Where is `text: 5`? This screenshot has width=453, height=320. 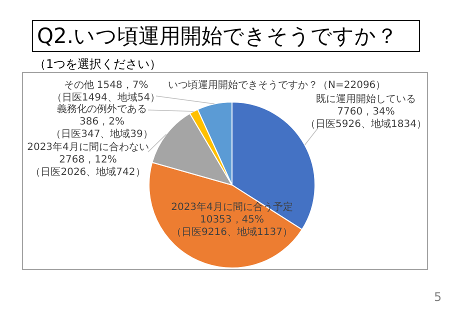
text: 5 is located at coordinates (438, 297).